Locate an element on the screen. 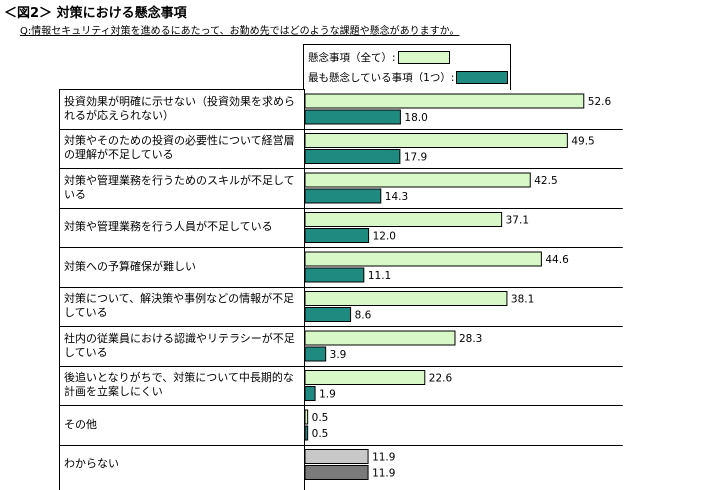  category-label: 社内の従業員における認識やリテラシーが不足している is located at coordinates (179, 345).